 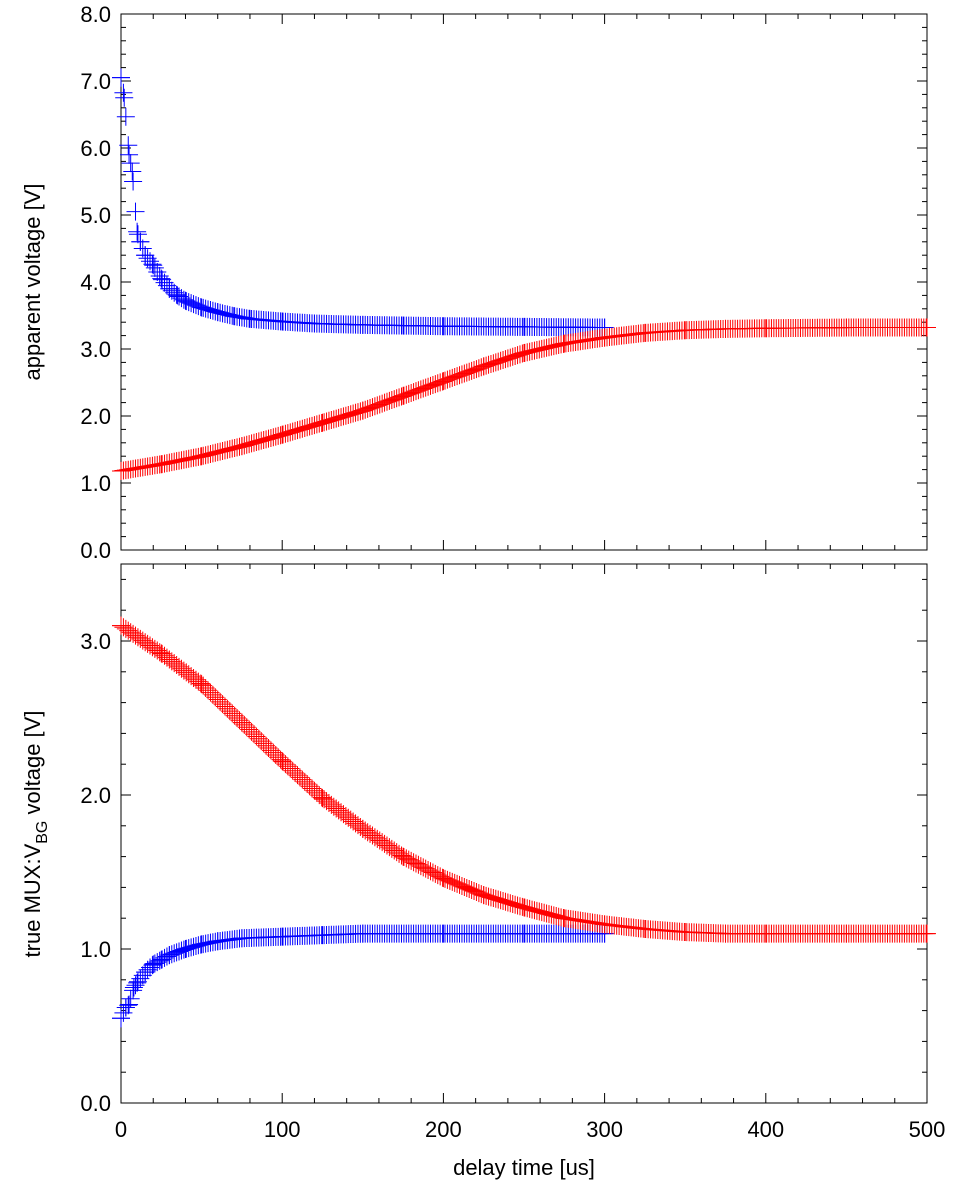 I want to click on bottom-y-tick-label: 0.0, so click(x=95, y=1103).